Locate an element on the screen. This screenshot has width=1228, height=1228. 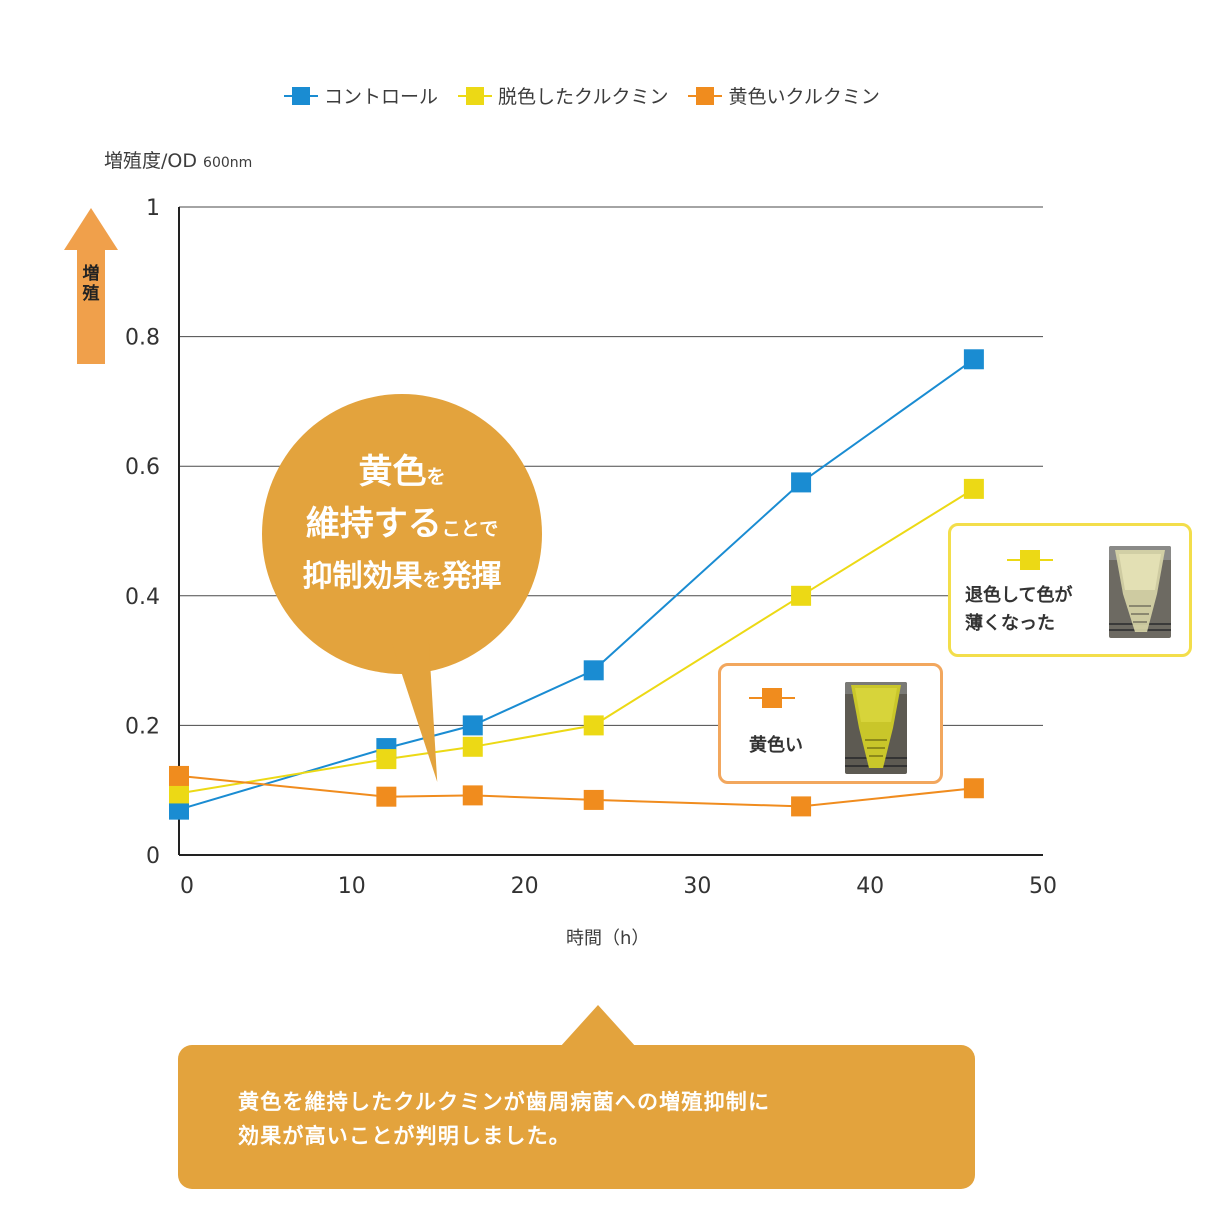
x-tick-label-2: 20 is located at coordinates (525, 886).